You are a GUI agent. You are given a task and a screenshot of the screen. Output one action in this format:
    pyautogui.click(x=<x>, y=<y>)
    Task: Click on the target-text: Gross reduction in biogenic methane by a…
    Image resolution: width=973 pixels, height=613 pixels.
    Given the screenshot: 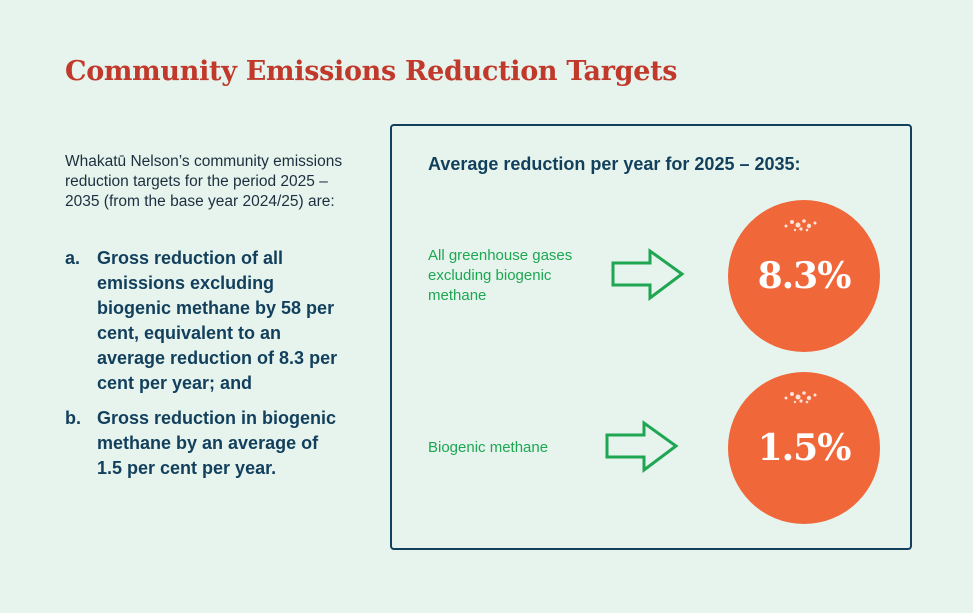 What is the action you would take?
    pyautogui.click(x=217, y=443)
    